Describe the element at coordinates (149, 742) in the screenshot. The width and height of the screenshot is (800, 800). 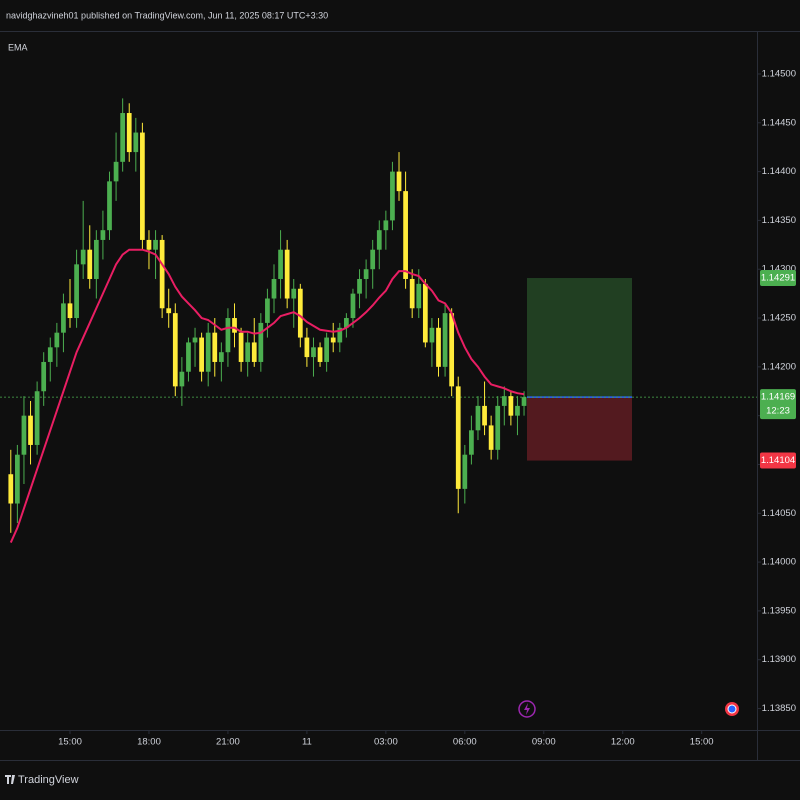
I see `x-tick-label: 18:00` at that location.